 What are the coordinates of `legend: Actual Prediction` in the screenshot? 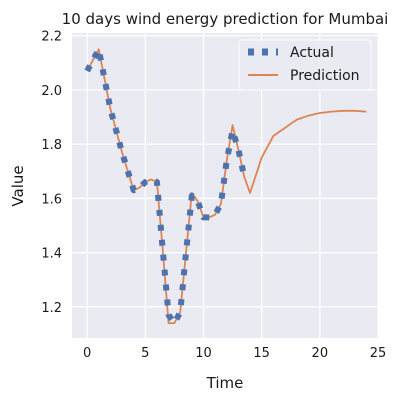 It's located at (305, 65).